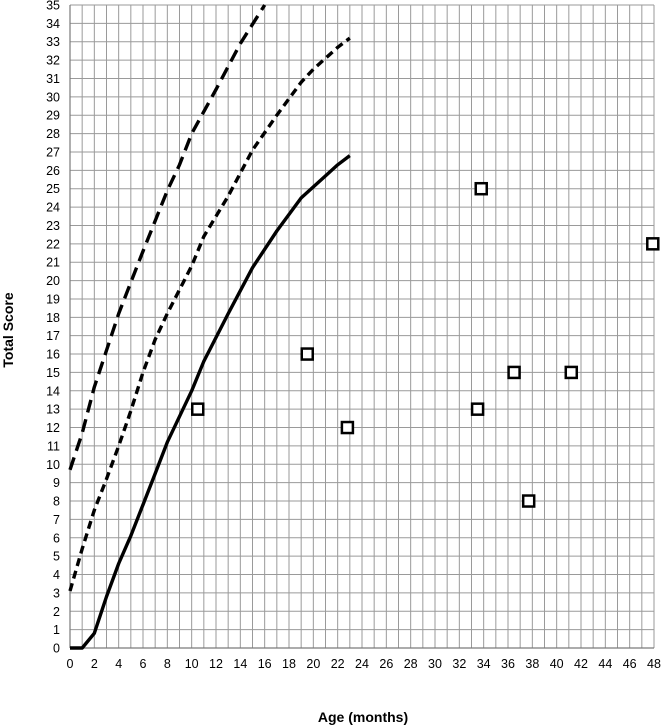  I want to click on x-tick-label: 40, so click(557, 664).